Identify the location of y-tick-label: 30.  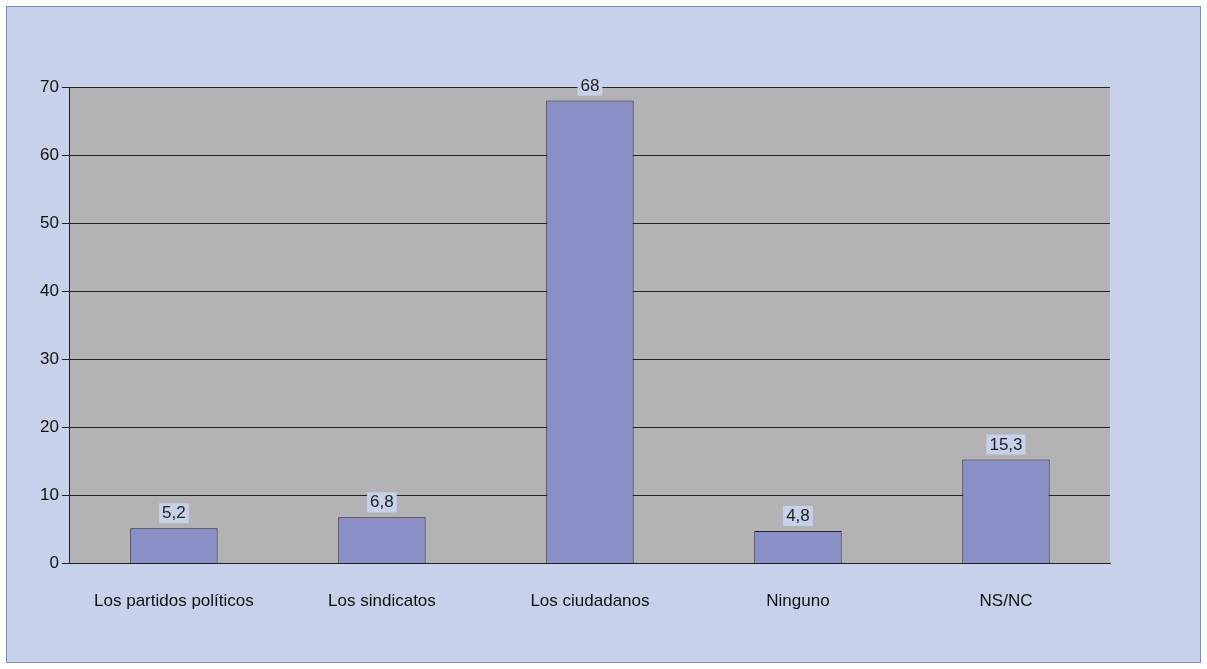
(49, 359).